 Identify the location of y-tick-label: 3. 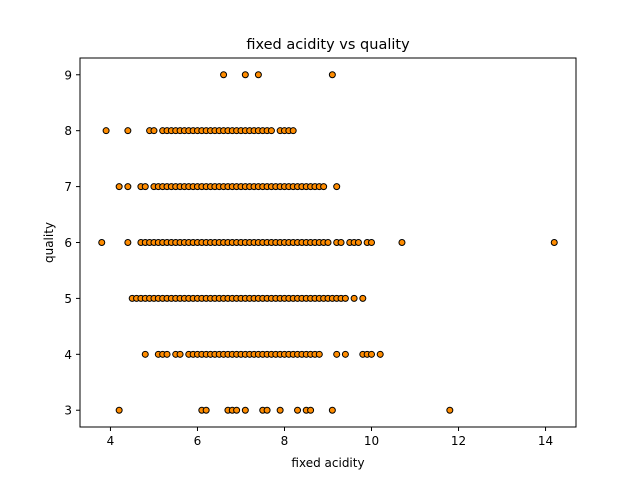
(68, 411).